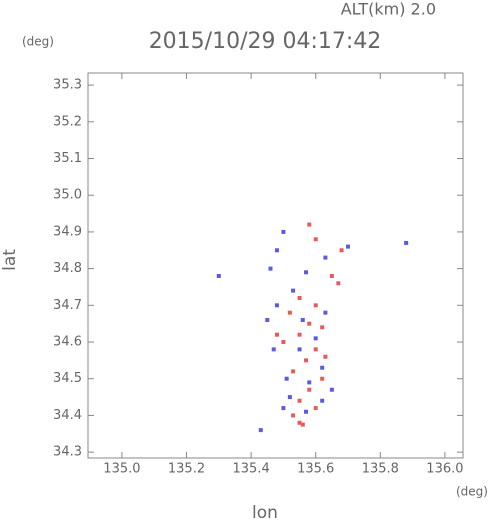  Describe the element at coordinates (67, 415) in the screenshot. I see `y-tick-label: 34.4` at that location.